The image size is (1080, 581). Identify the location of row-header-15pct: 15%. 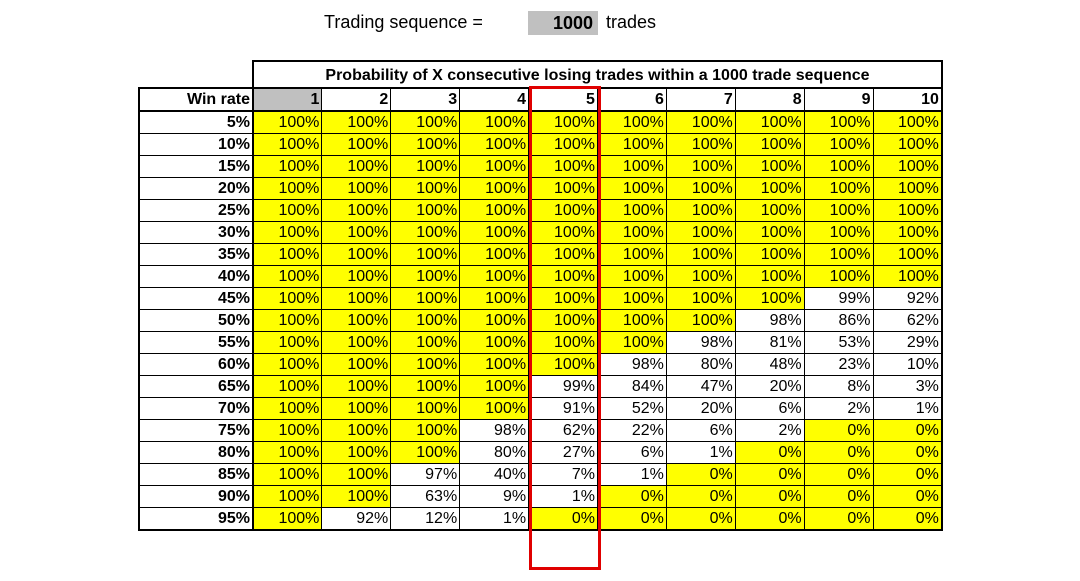
(196, 166).